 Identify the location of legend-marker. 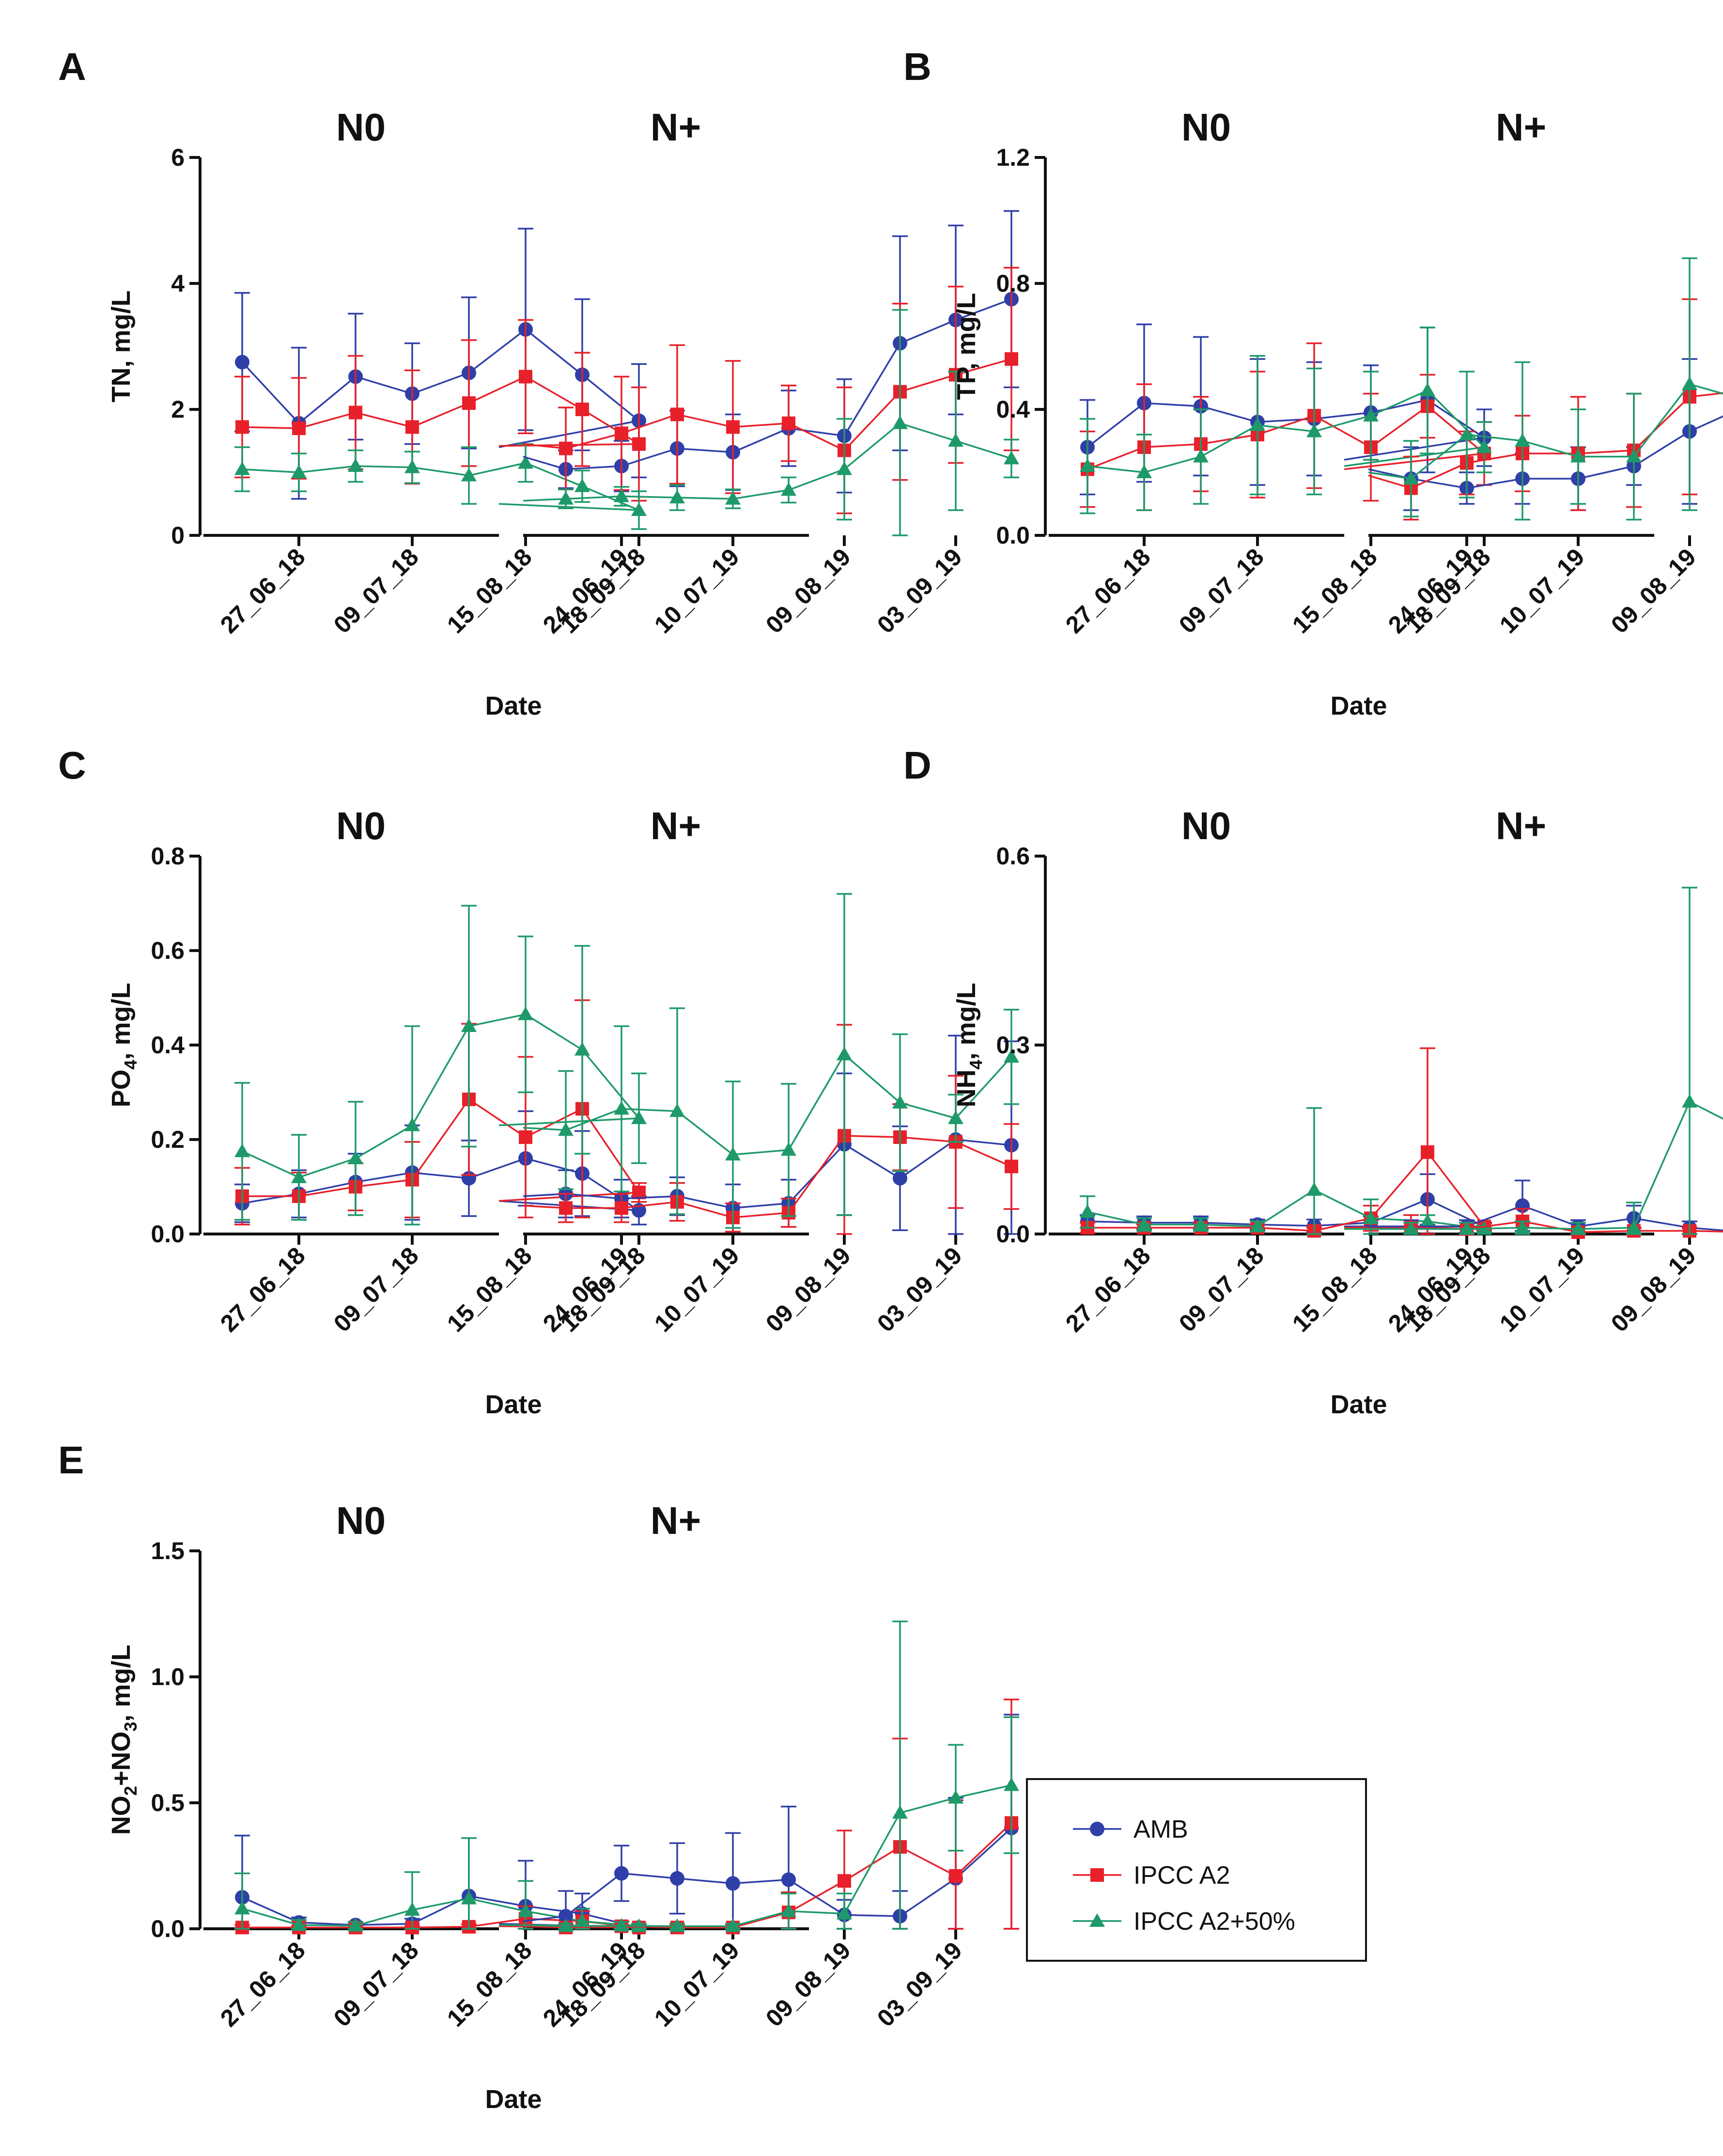
(1097, 1920).